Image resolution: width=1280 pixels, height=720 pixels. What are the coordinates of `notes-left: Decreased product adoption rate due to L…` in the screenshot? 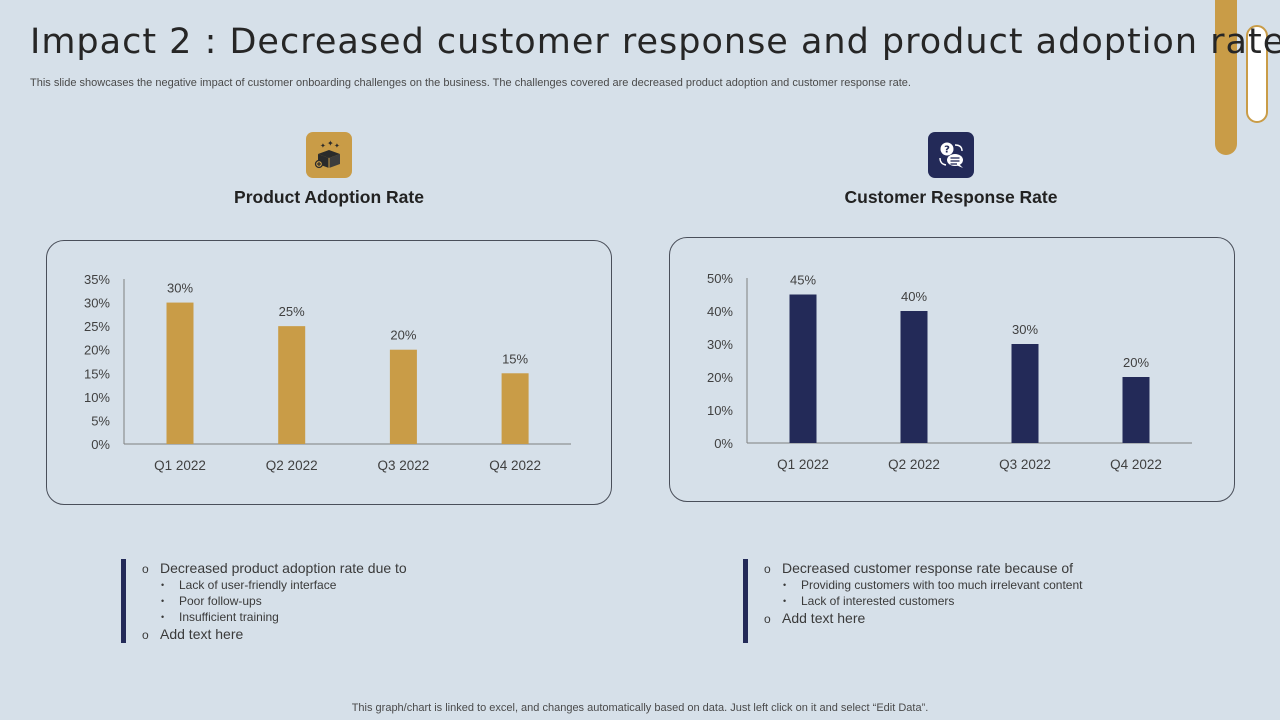 It's located at (264, 601).